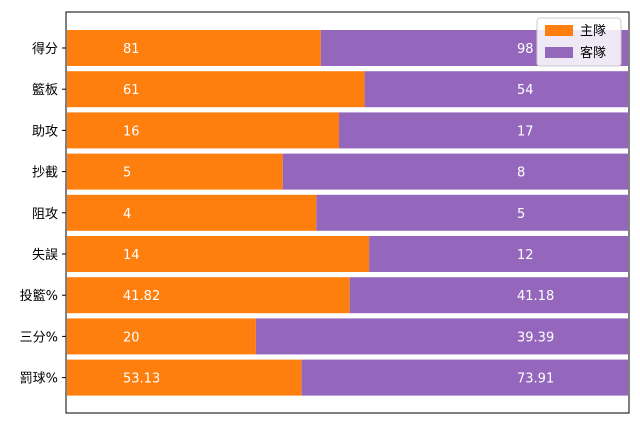  What do you see at coordinates (39, 337) in the screenshot?
I see `category-label-7: 三分%` at bounding box center [39, 337].